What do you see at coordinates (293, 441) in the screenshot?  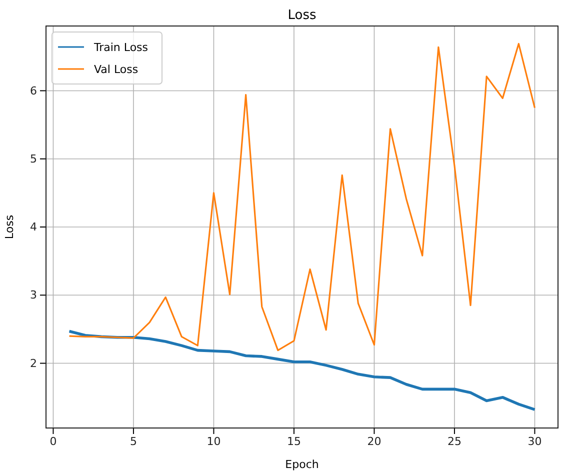 I see `x-tick-label: 15` at bounding box center [293, 441].